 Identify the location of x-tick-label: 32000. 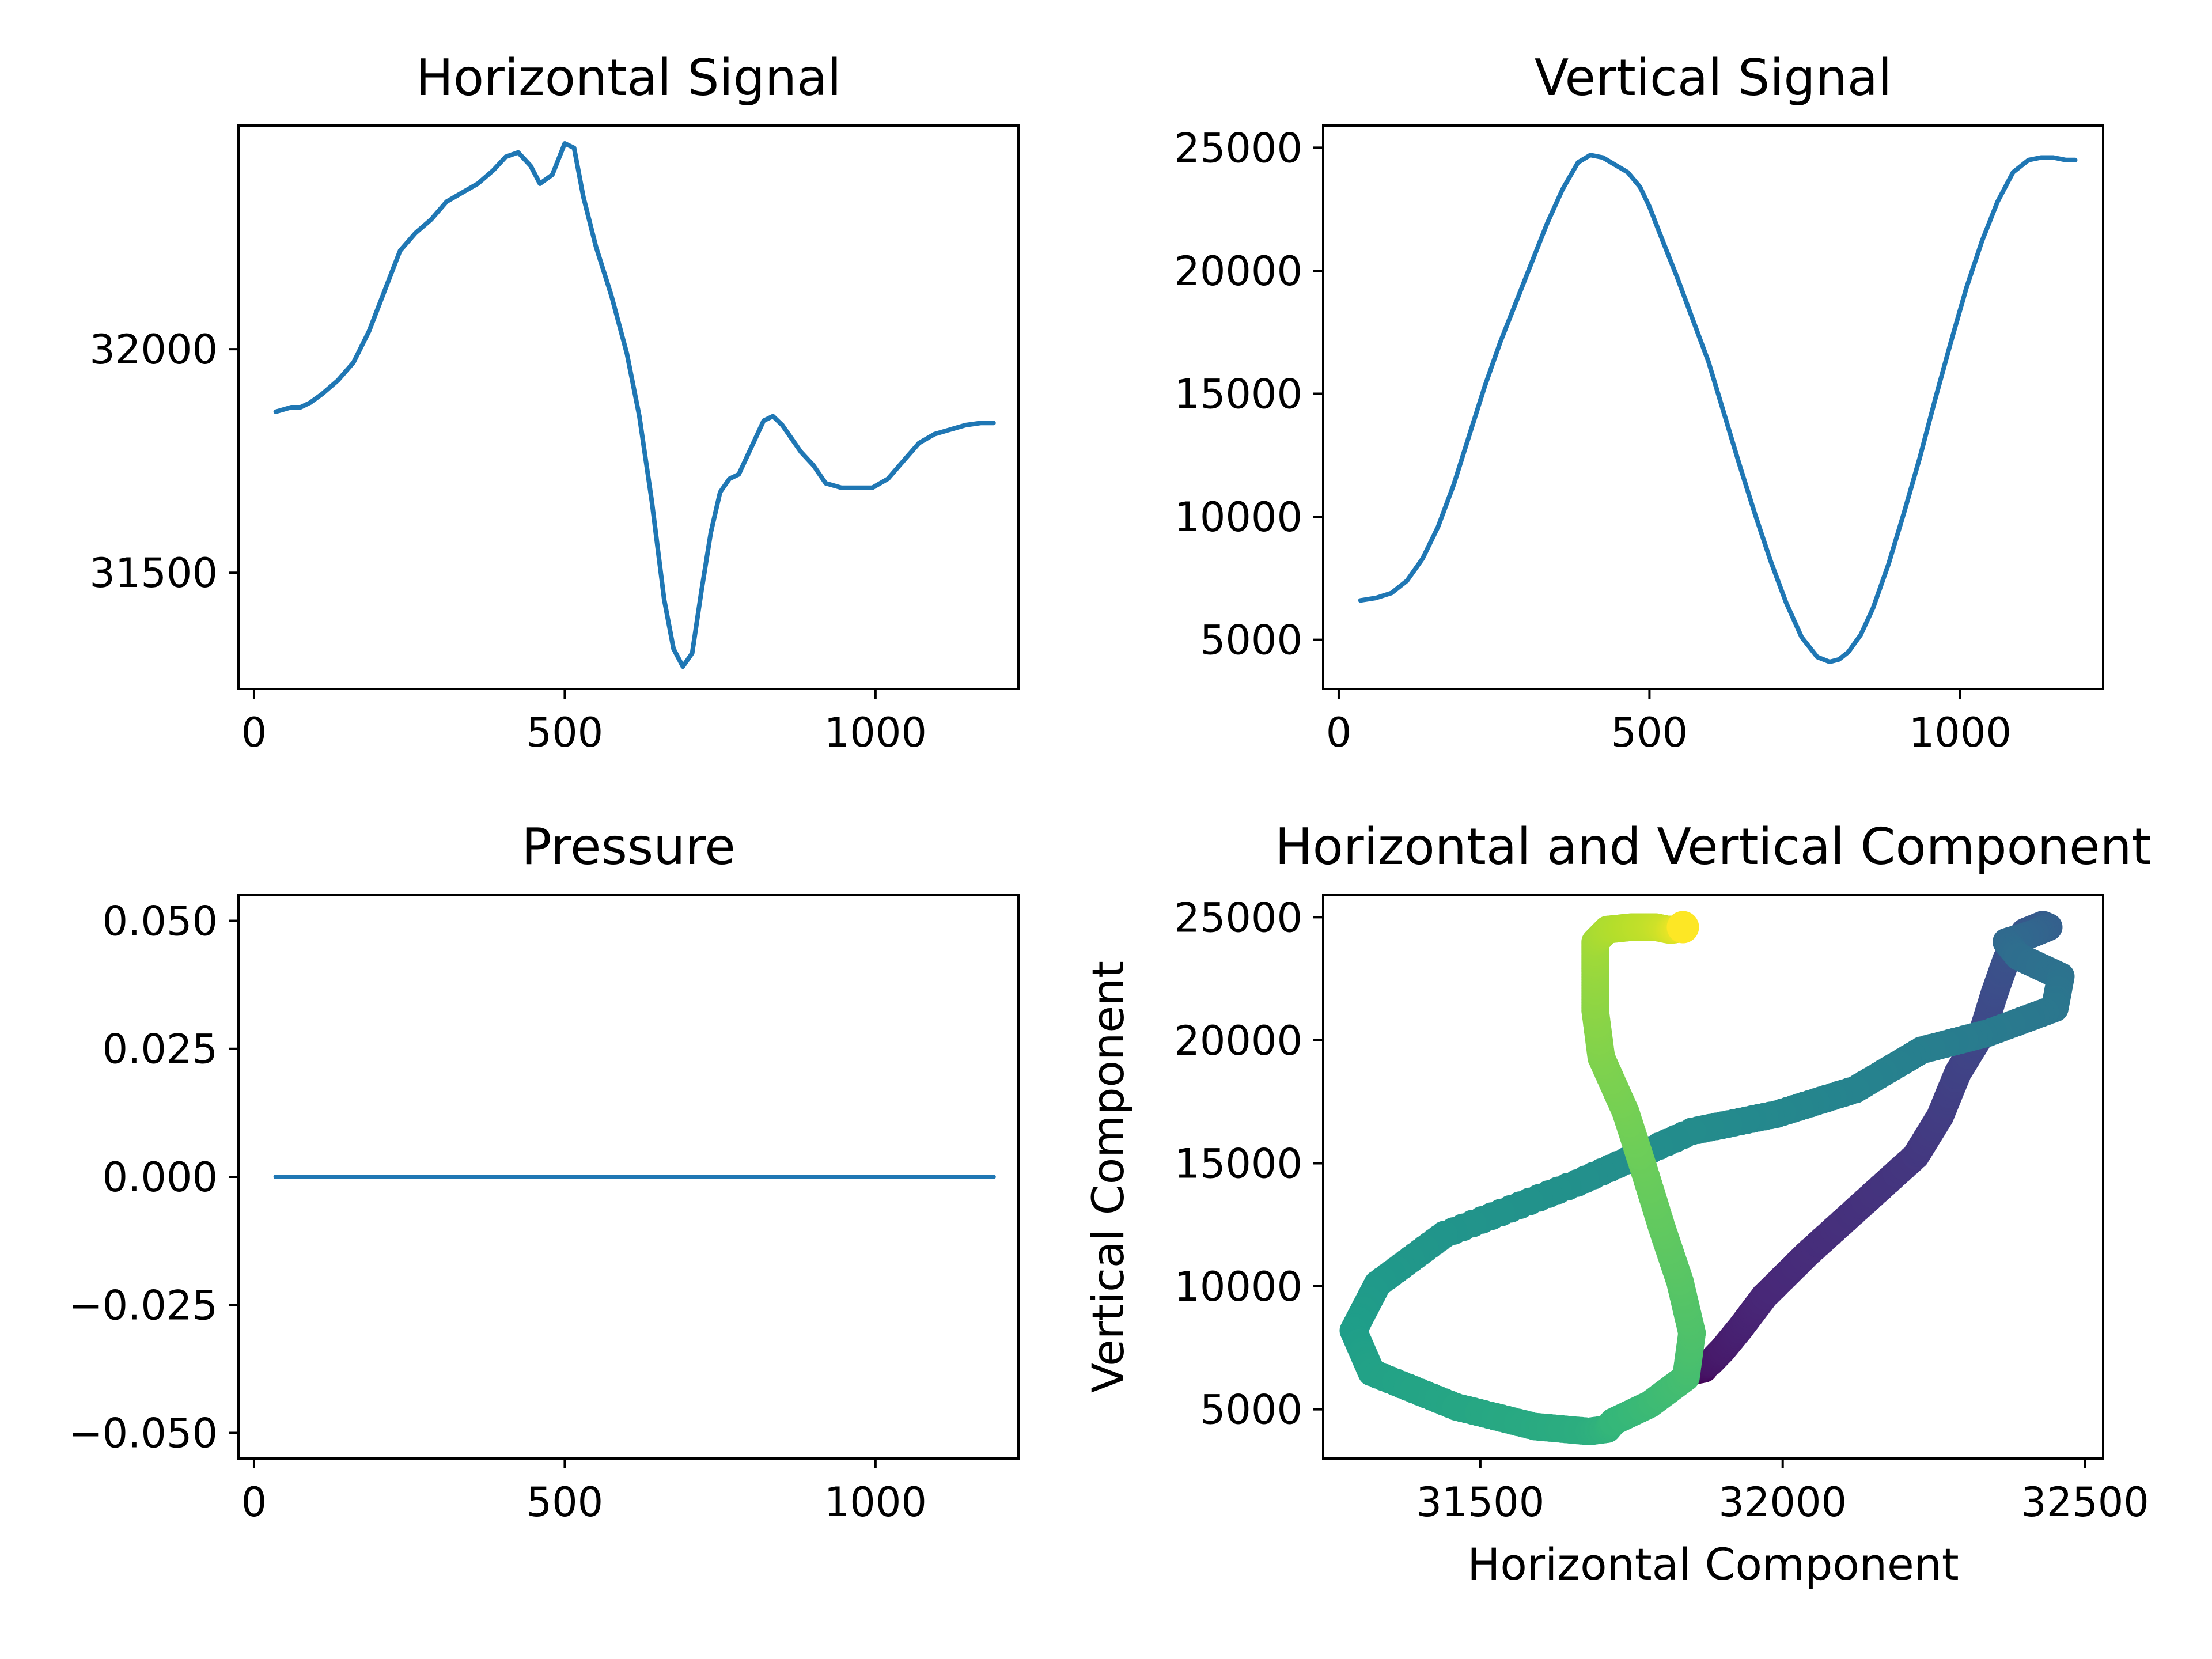
(1782, 1502).